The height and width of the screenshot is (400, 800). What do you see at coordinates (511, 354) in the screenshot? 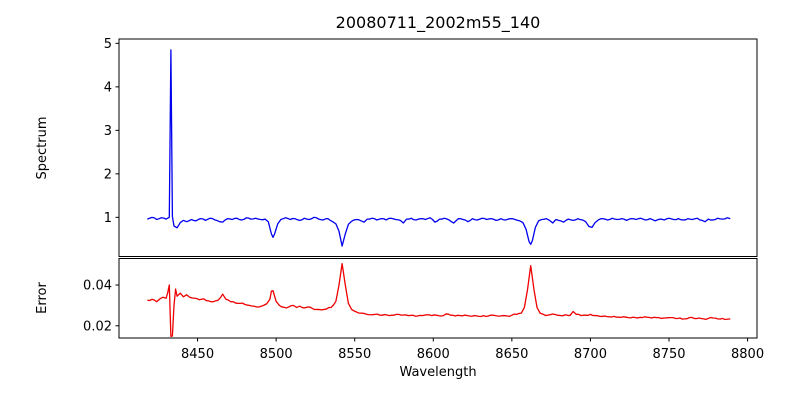
I see `x-tick-label: 8650` at bounding box center [511, 354].